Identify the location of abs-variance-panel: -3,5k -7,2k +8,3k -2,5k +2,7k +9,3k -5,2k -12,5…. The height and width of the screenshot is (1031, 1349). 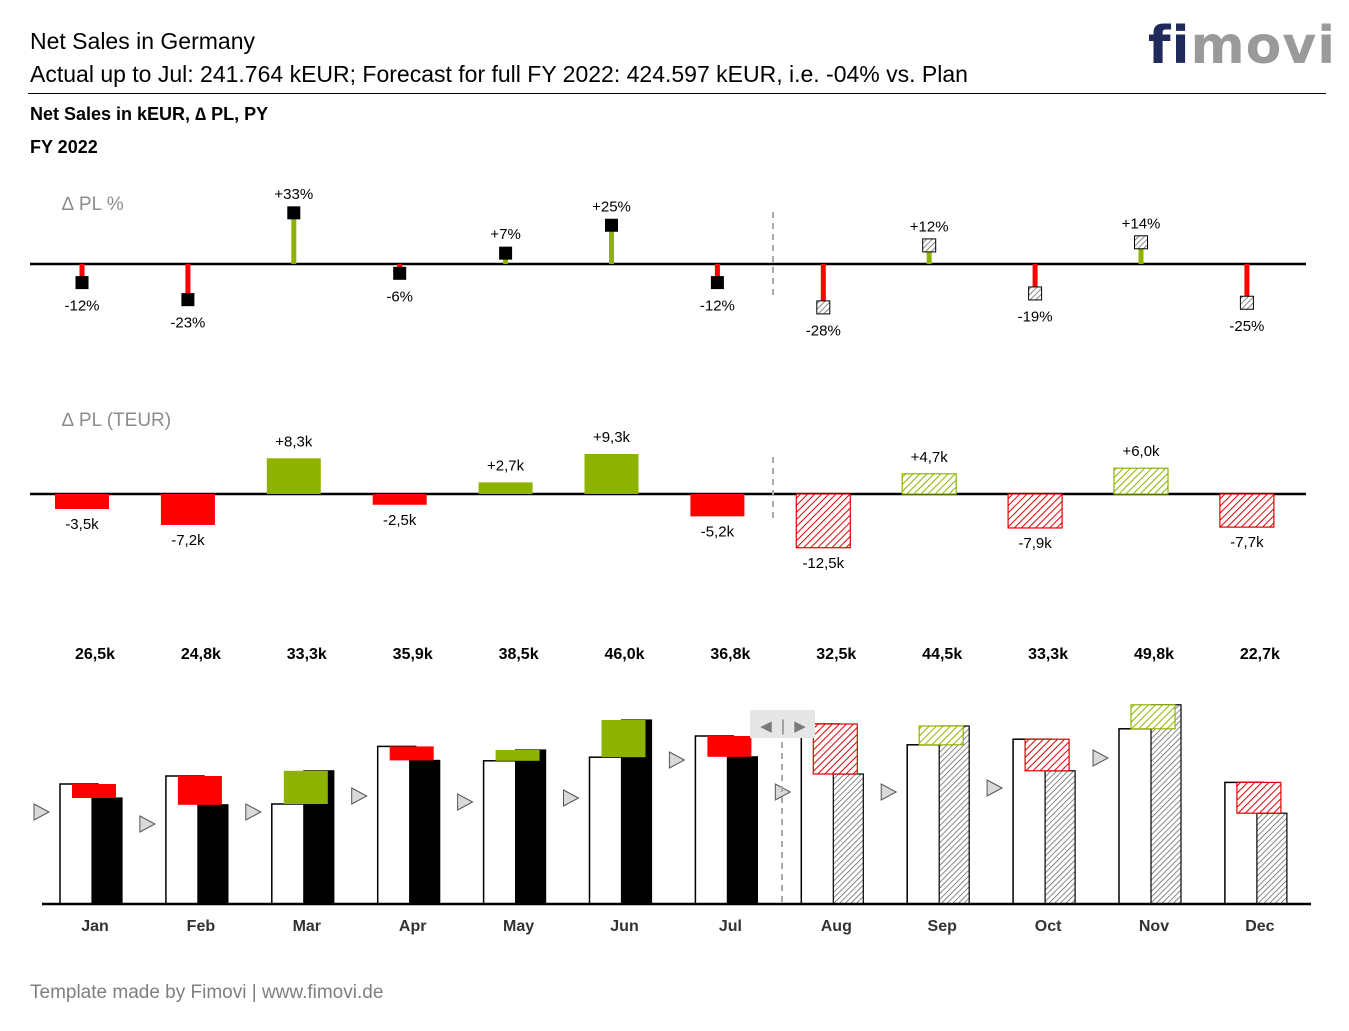
(668, 500).